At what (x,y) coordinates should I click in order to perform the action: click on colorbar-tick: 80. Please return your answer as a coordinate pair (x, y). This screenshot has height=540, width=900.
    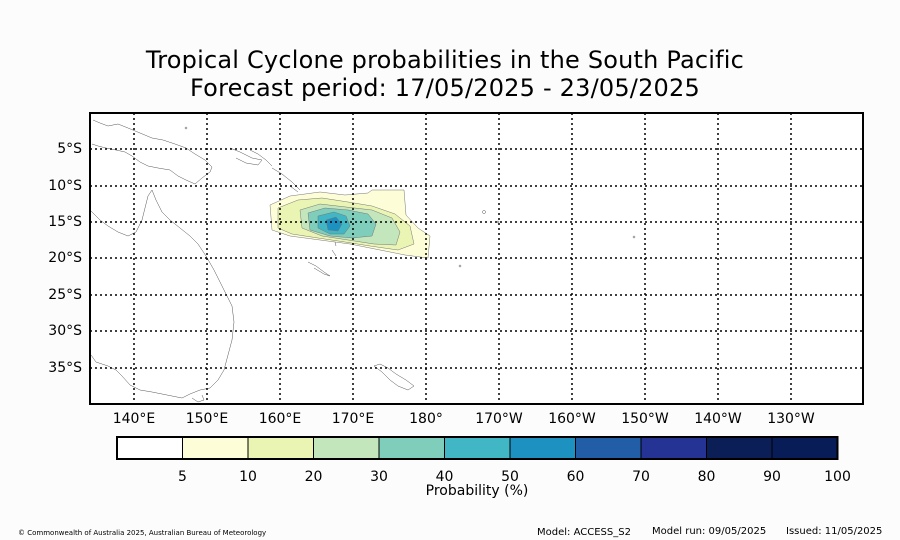
    Looking at the image, I should click on (706, 477).